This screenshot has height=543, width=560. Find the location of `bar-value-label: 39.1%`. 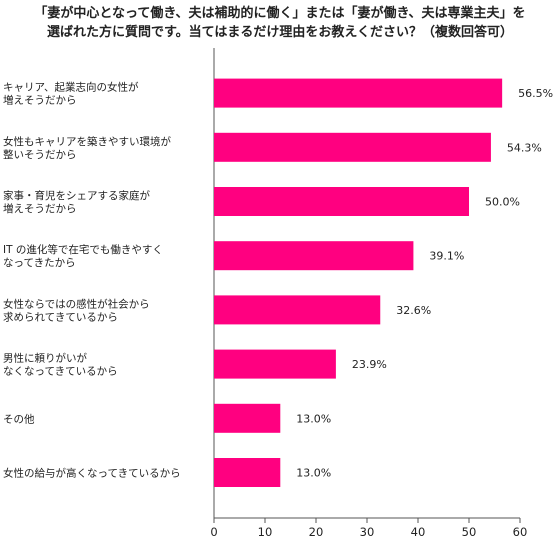

bar-value-label: 39.1% is located at coordinates (446, 256).